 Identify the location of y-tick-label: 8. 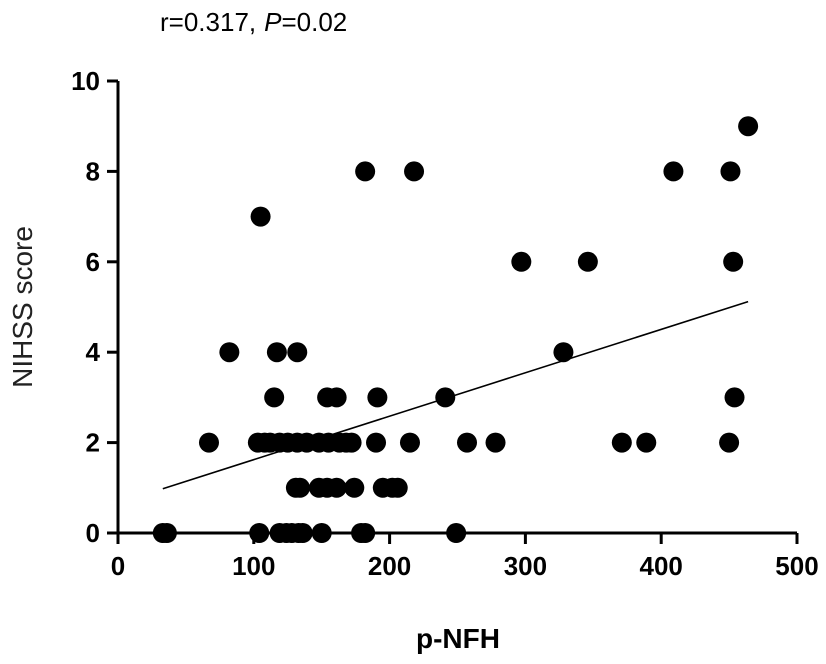
(93, 171).